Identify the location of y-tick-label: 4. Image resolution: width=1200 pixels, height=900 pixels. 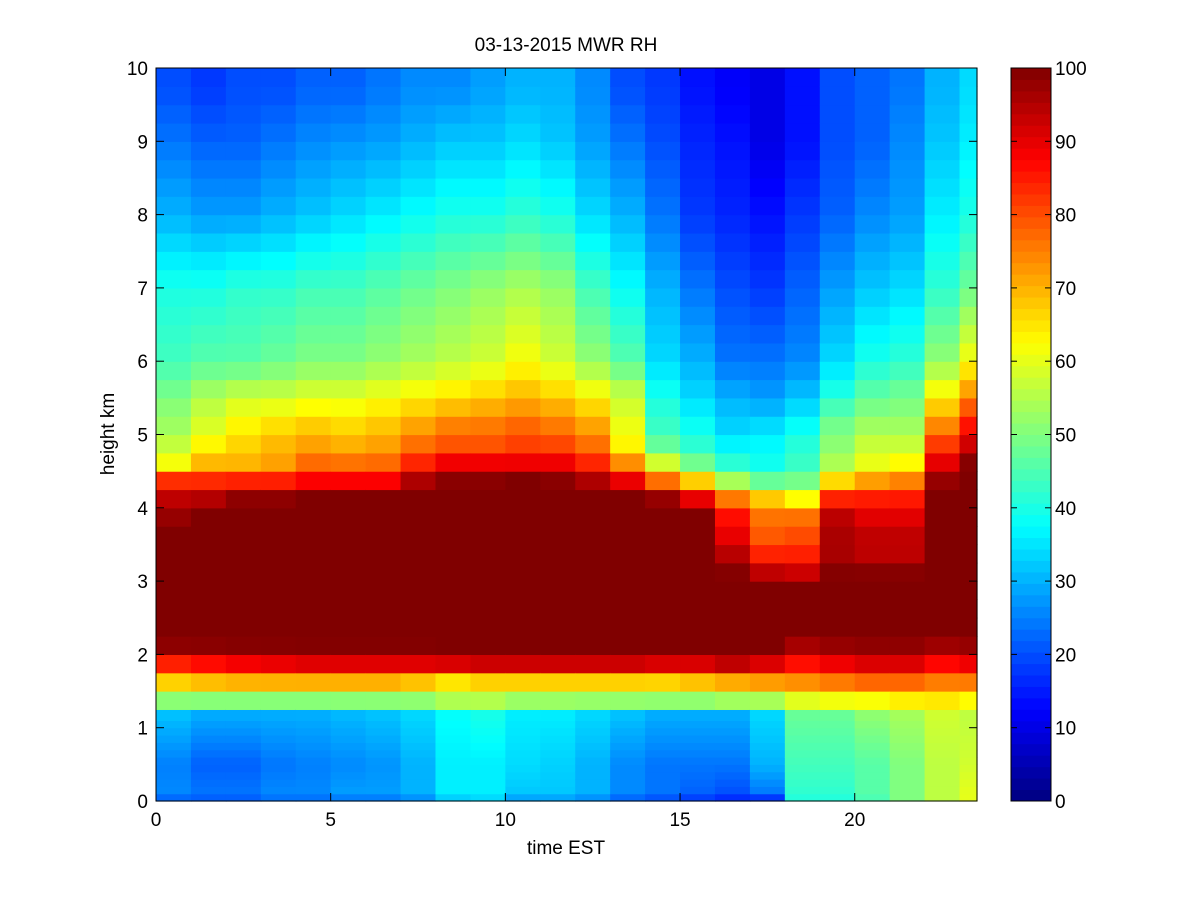
(142, 509).